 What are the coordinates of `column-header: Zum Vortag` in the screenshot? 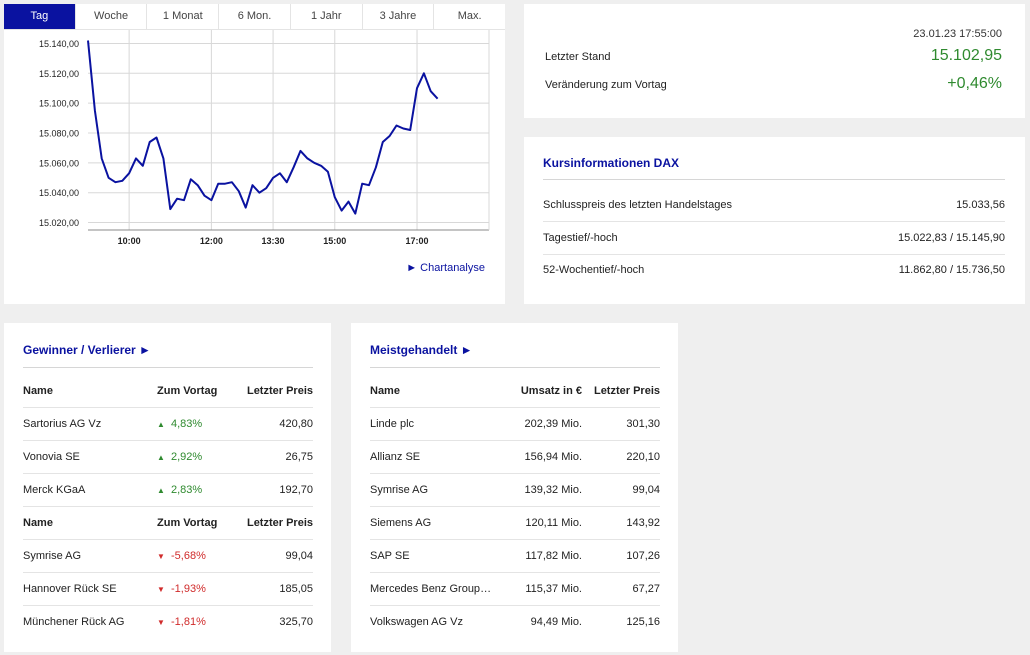 It's located at (187, 523).